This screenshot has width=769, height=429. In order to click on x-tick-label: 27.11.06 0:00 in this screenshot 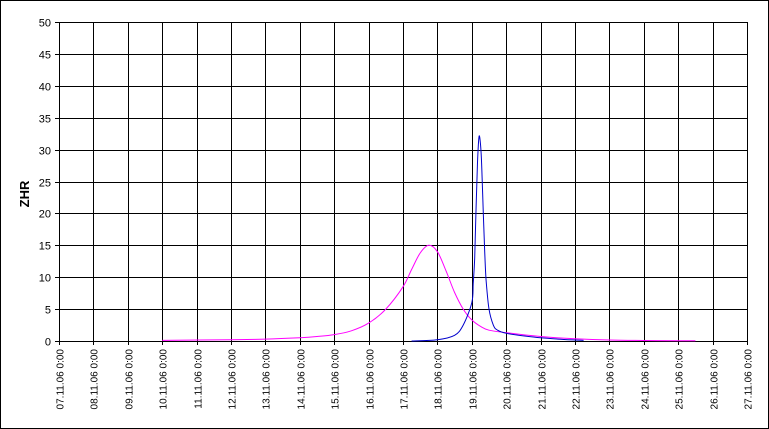, I will do `click(749, 379)`.